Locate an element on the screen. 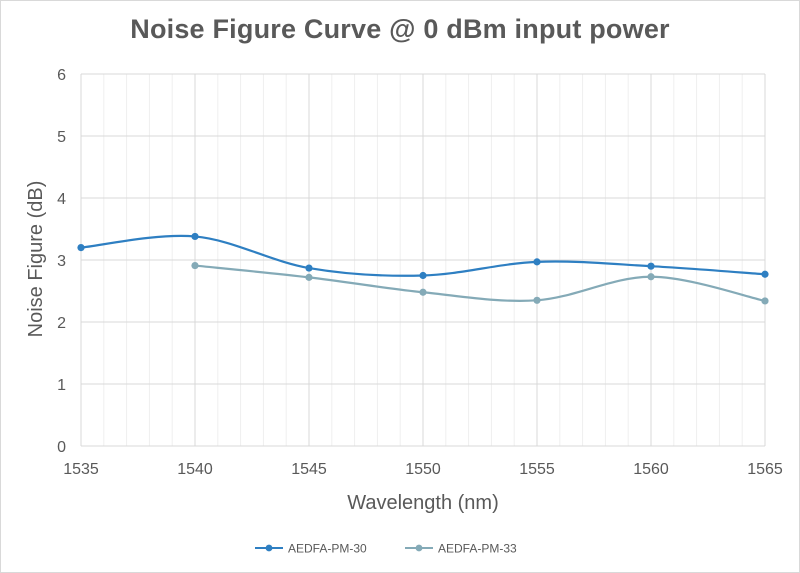 The height and width of the screenshot is (573, 800). x-tick-label: 1565 is located at coordinates (765, 469).